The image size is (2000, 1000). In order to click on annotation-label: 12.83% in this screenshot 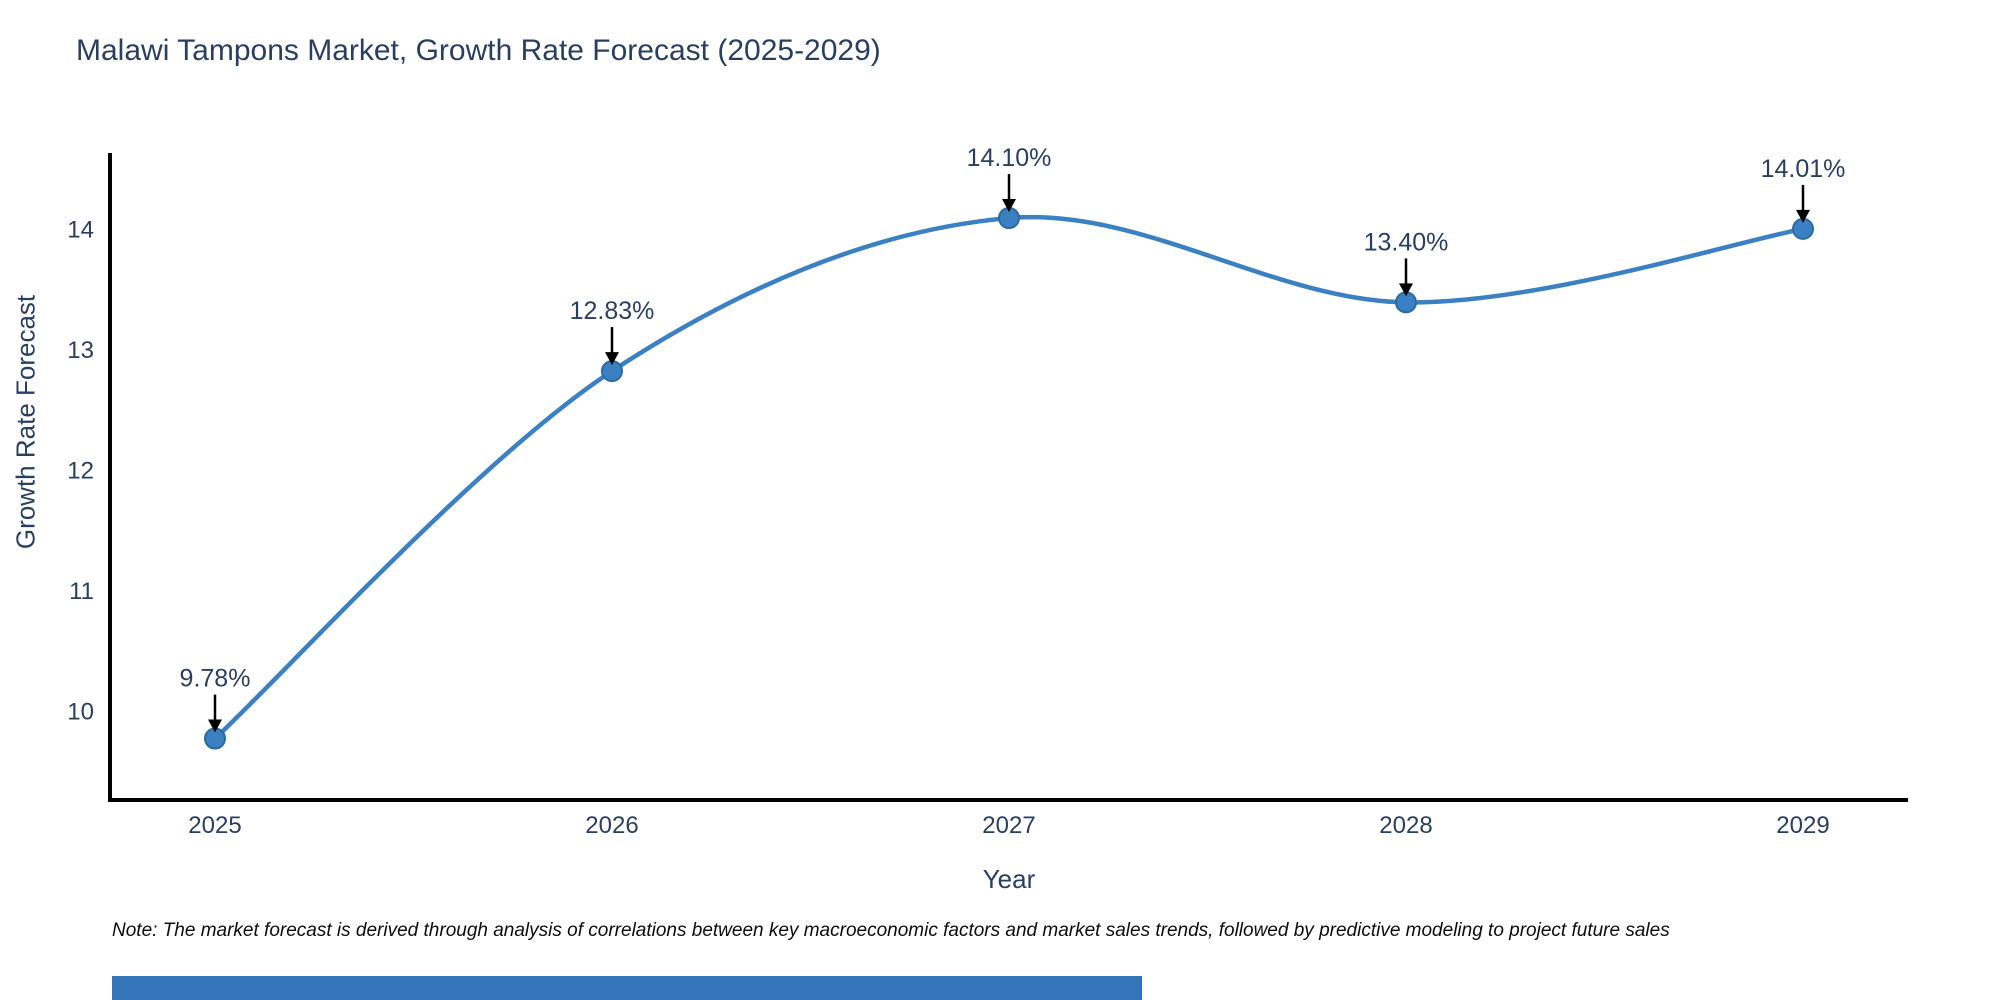, I will do `click(612, 311)`.